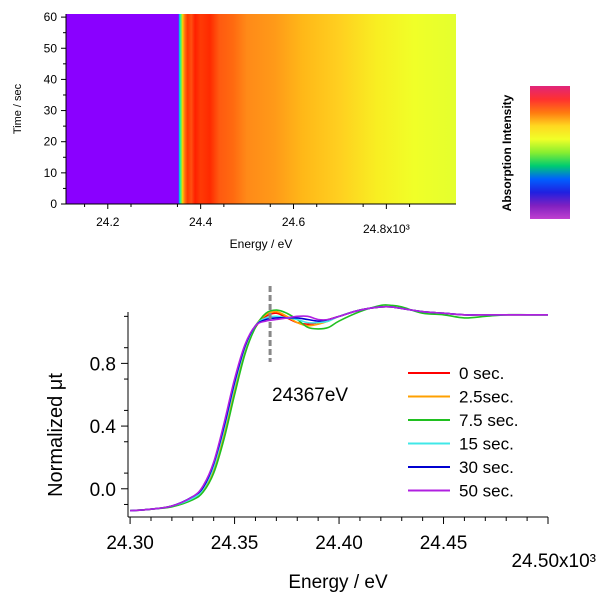  What do you see at coordinates (261, 244) in the screenshot?
I see `heatmap-xlabel: Energy / eV` at bounding box center [261, 244].